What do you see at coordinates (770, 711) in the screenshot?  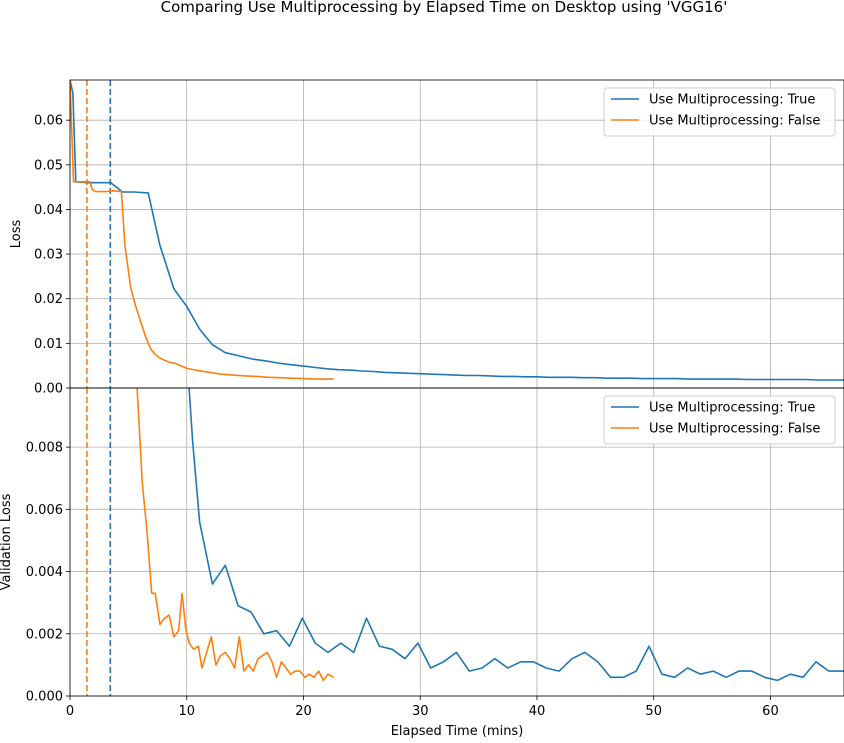 I see `x-tick-label: 60` at bounding box center [770, 711].